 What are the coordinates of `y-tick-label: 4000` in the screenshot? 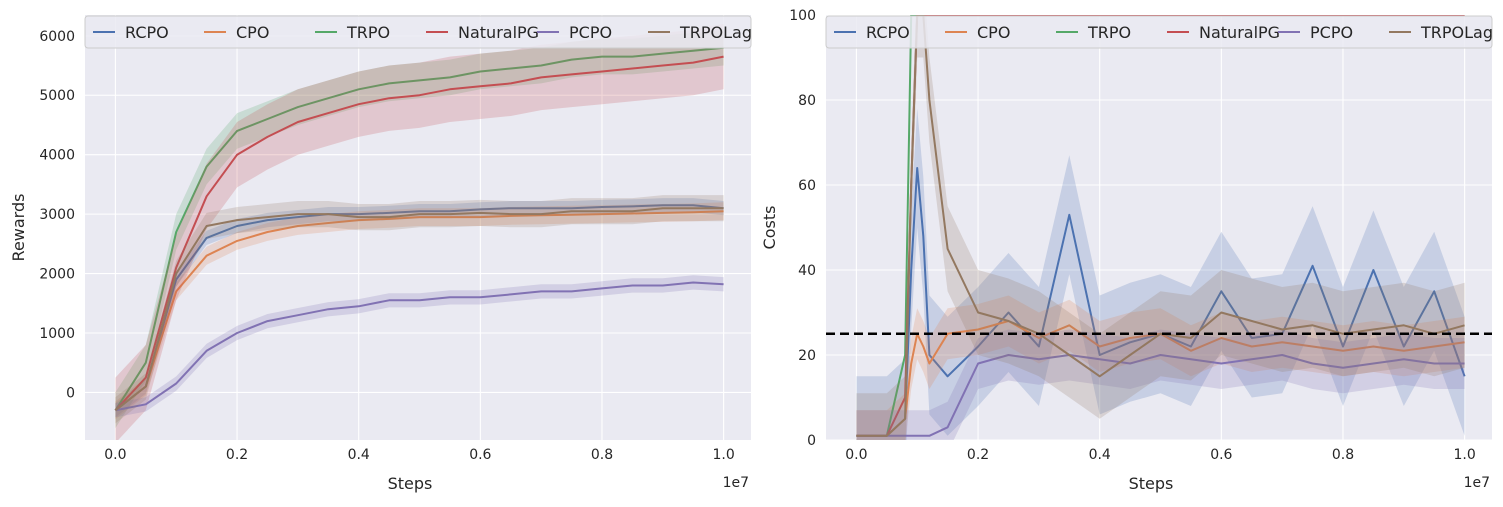 It's located at (57, 156).